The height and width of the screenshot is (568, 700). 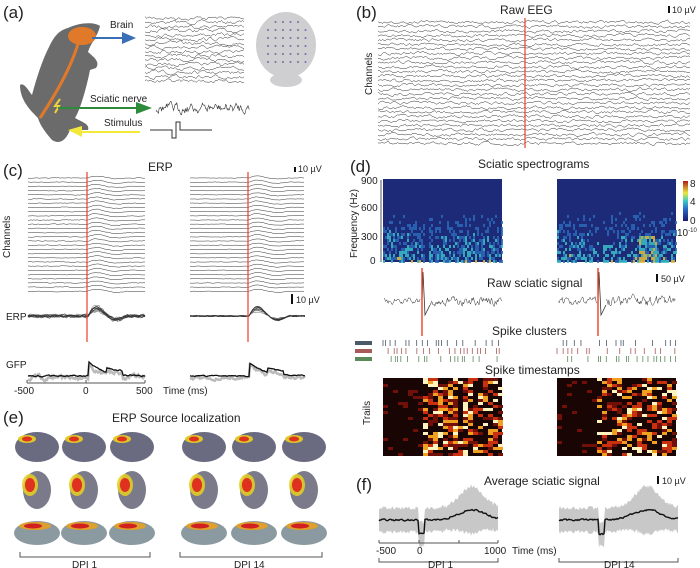 I want to click on panel-e: (e) ERP Source localization DPI 1 DPI 14, so click(x=165, y=488).